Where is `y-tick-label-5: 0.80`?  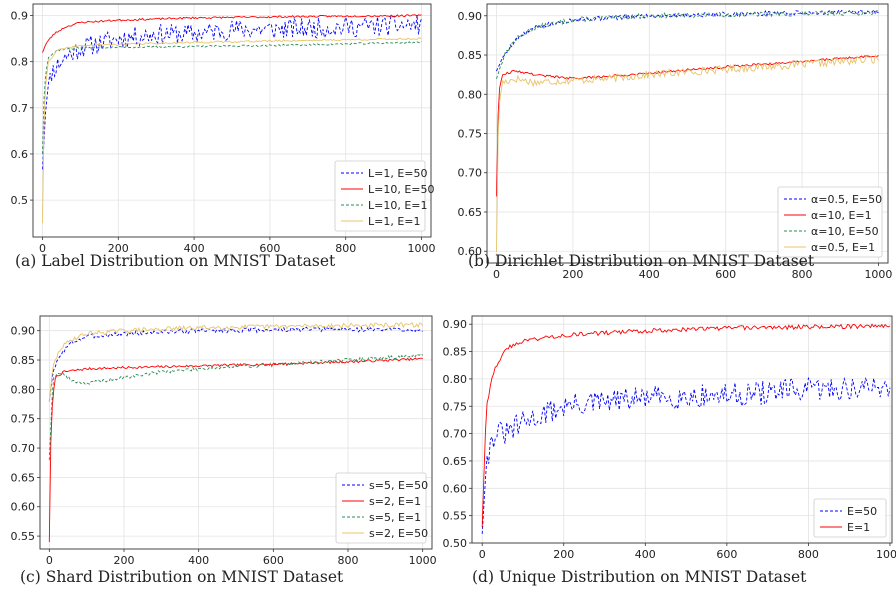 y-tick-label-5: 0.80 is located at coordinates (23, 389).